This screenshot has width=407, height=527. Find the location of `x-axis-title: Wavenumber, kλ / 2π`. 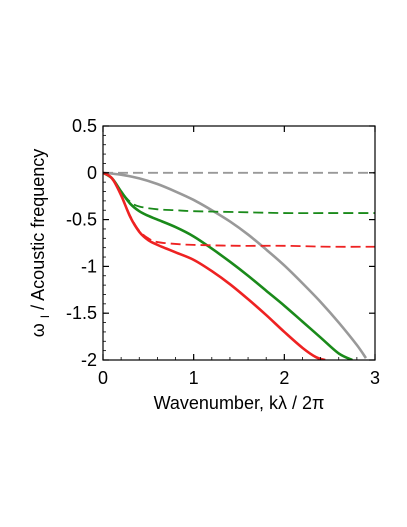

x-axis-title: Wavenumber, kλ / 2π is located at coordinates (239, 403).